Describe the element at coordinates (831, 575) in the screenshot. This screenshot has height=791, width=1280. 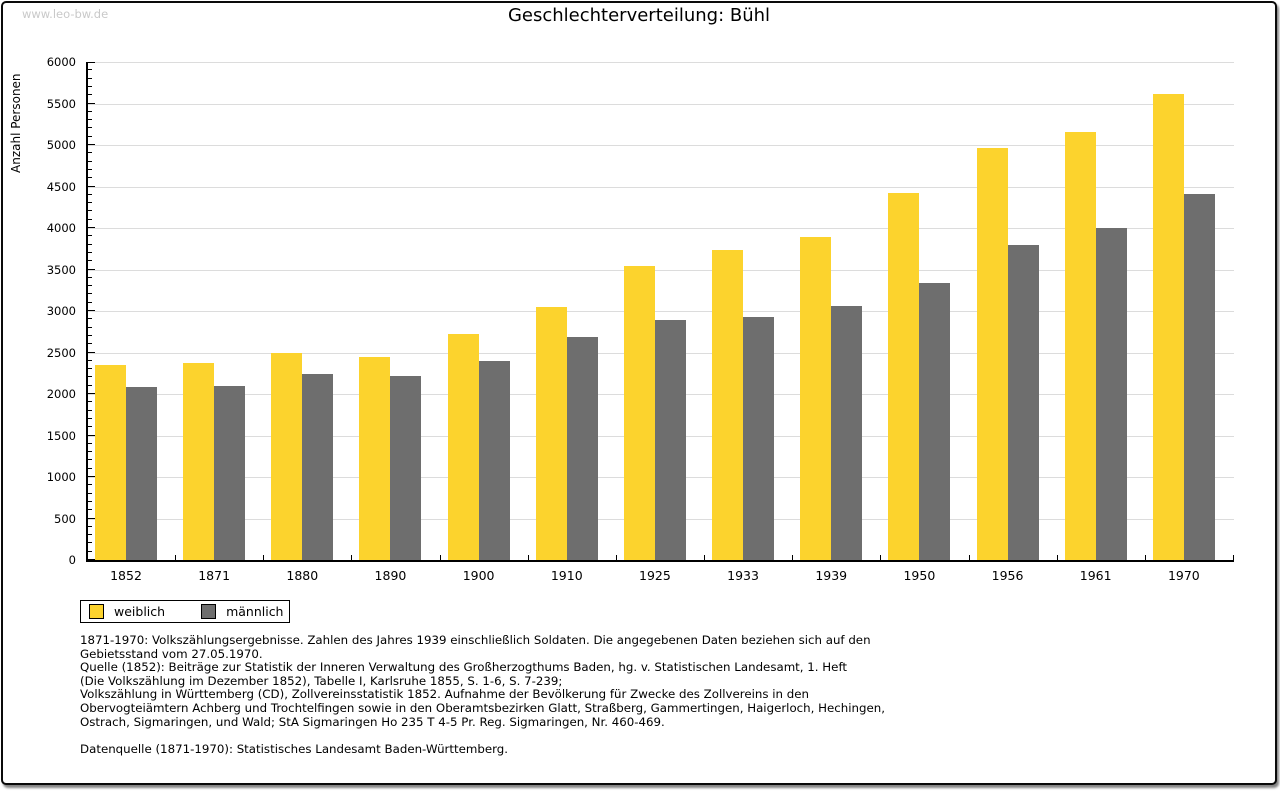
I see `x-category-label-1939: 1939` at that location.